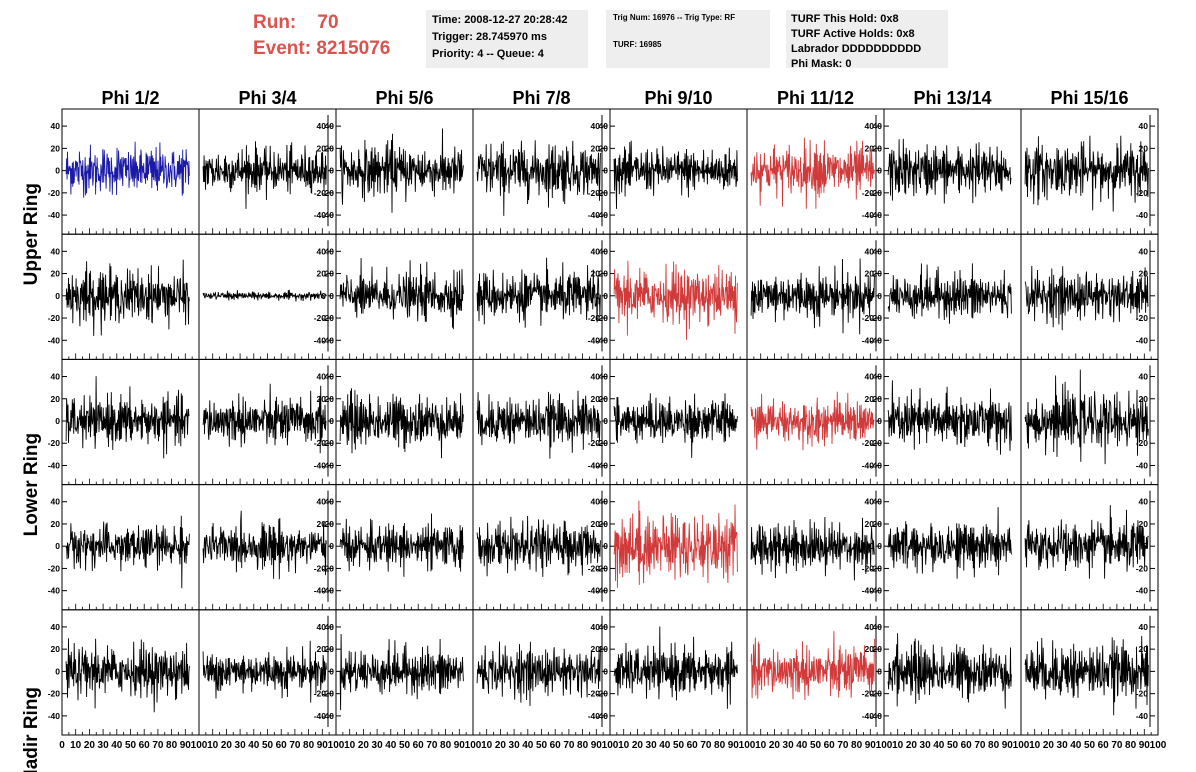 The height and width of the screenshot is (772, 1196). Describe the element at coordinates (62, 745) in the screenshot. I see `x-tick-label: 0` at that location.